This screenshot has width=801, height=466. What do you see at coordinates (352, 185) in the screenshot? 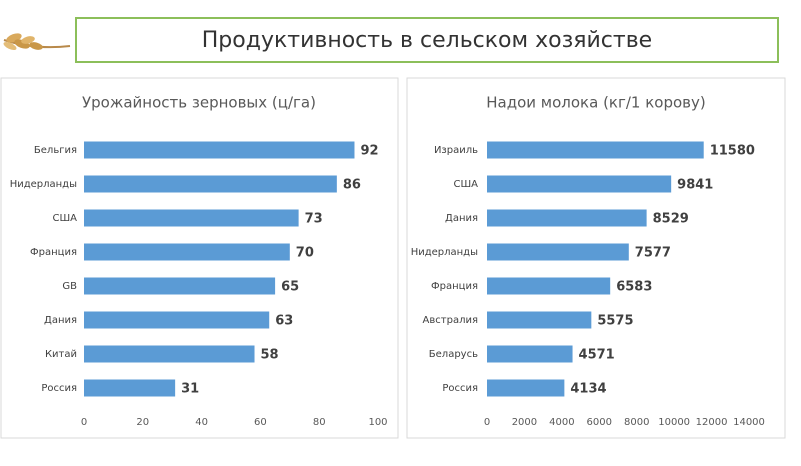
I see `value-label: 86` at bounding box center [352, 185].